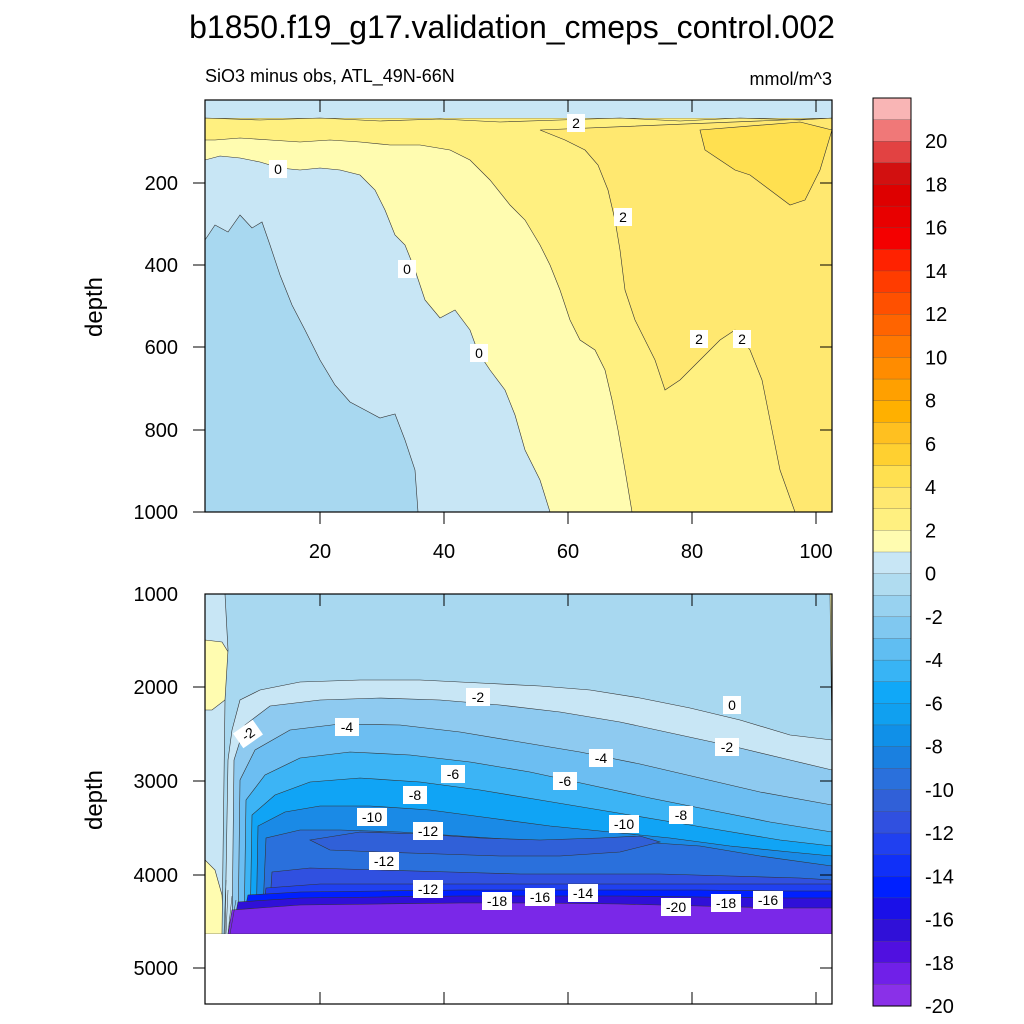 The height and width of the screenshot is (1024, 1024). Describe the element at coordinates (934, 748) in the screenshot. I see `colorbar-tick-label: -8` at that location.